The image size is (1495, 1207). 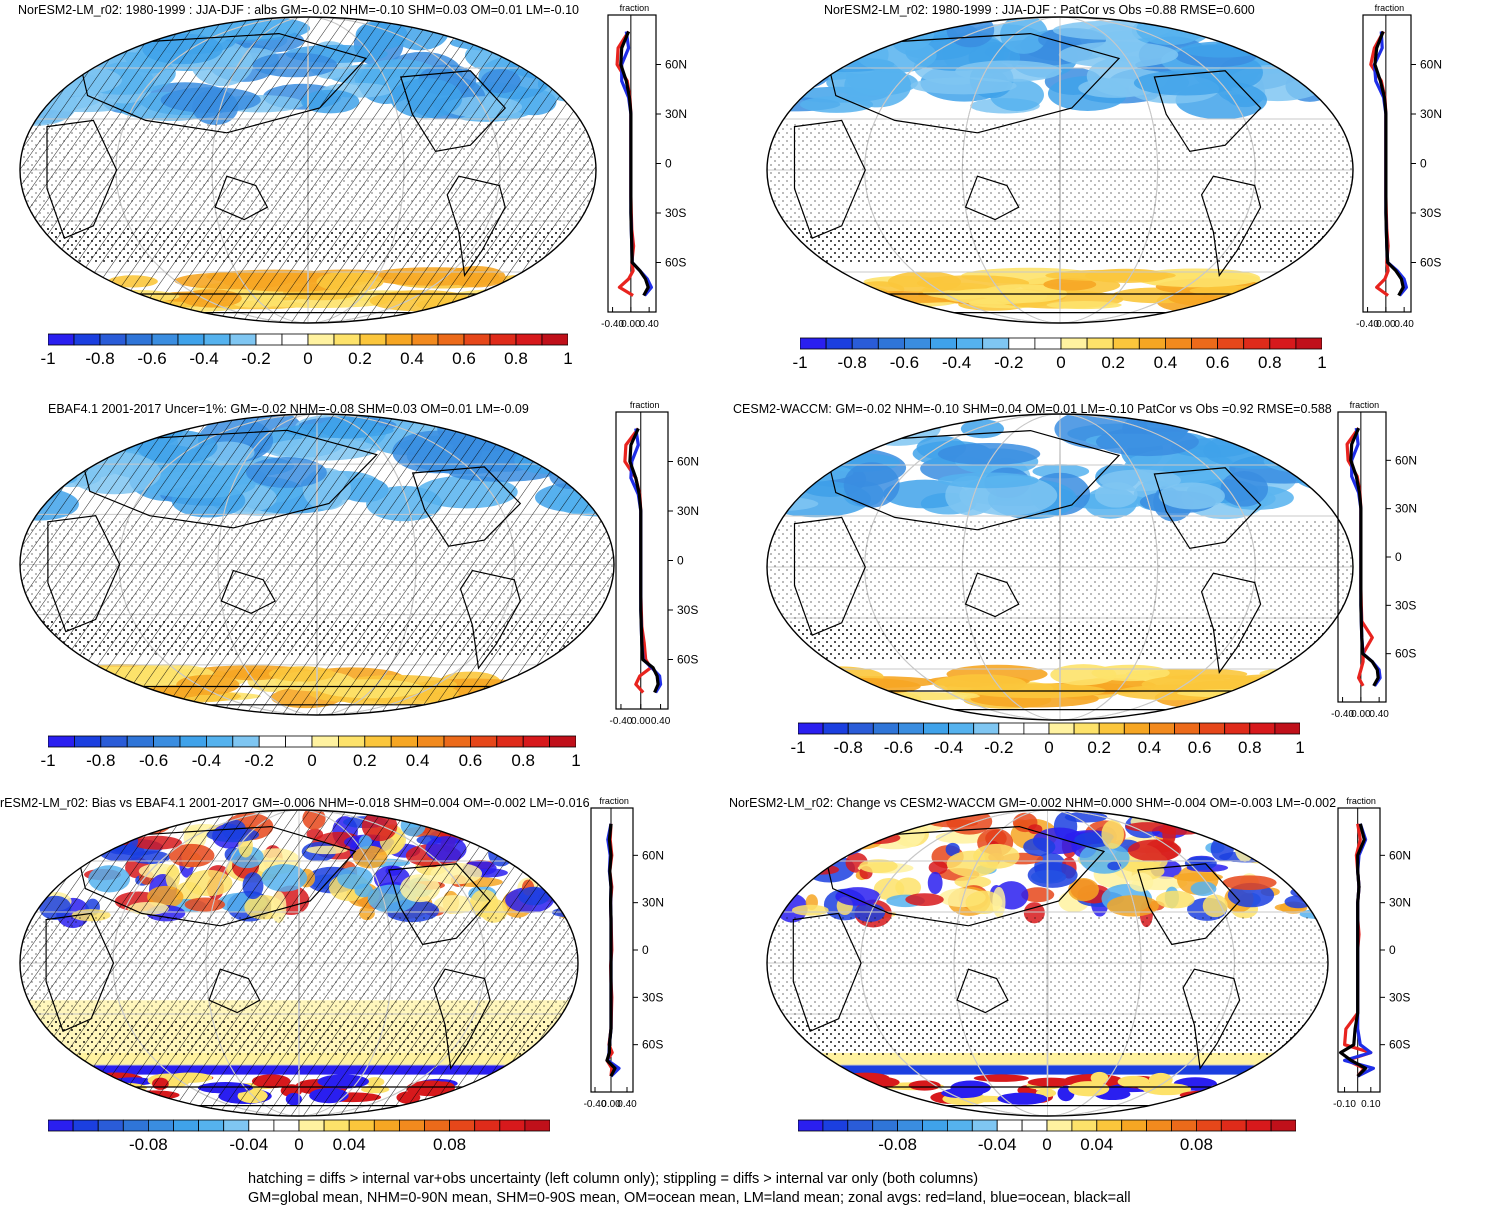 I want to click on colorbar-label: 0, so click(x=299, y=1144).